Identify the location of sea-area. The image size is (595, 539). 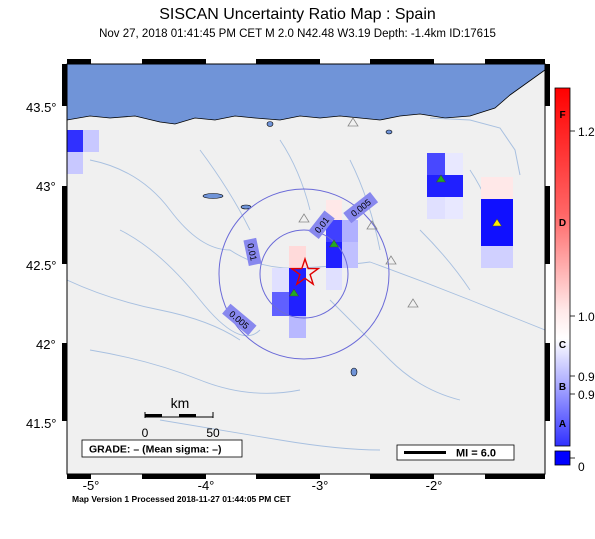
(306, 94).